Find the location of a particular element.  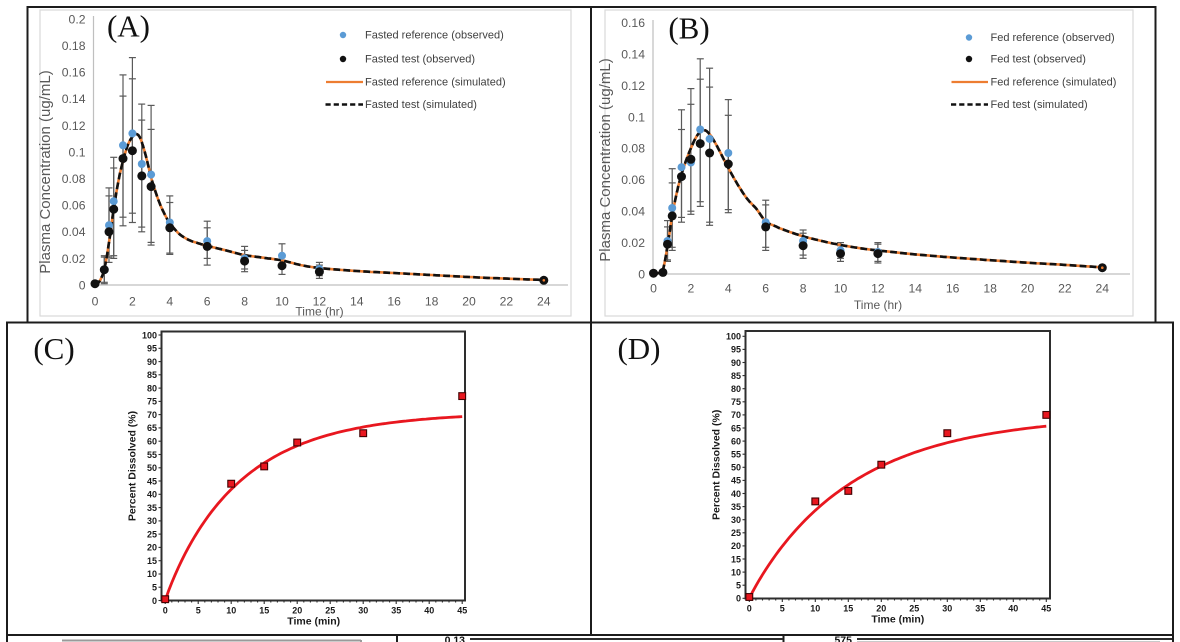

svg-text: Fed reference (observed) is located at coordinates (1053, 38).